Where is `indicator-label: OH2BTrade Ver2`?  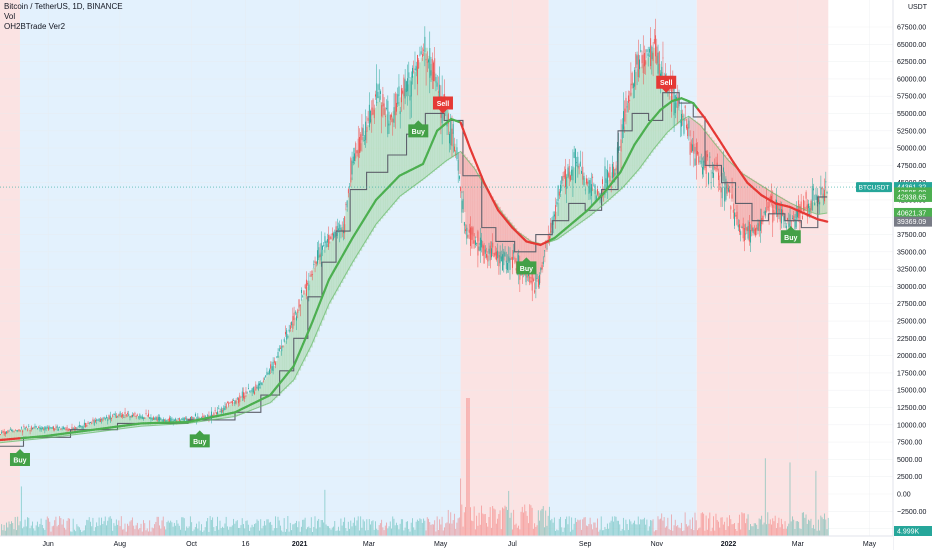
indicator-label: OH2BTrade Ver2 is located at coordinates (63, 27).